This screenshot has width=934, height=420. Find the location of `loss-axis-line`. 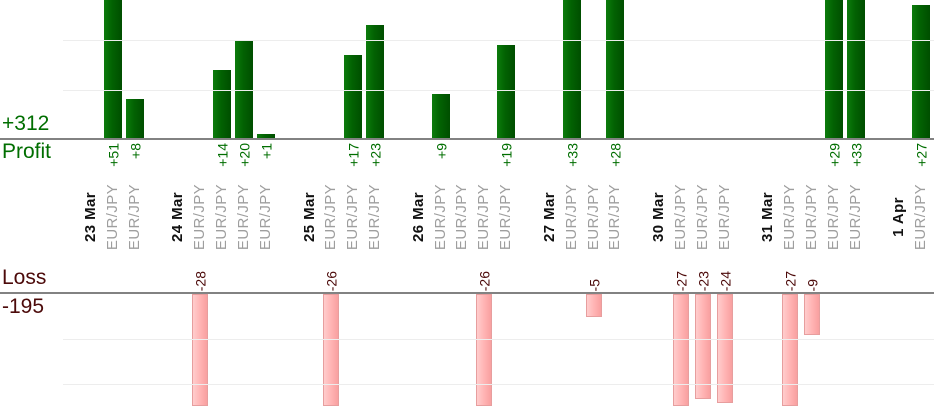

loss-axis-line is located at coordinates (467, 293).